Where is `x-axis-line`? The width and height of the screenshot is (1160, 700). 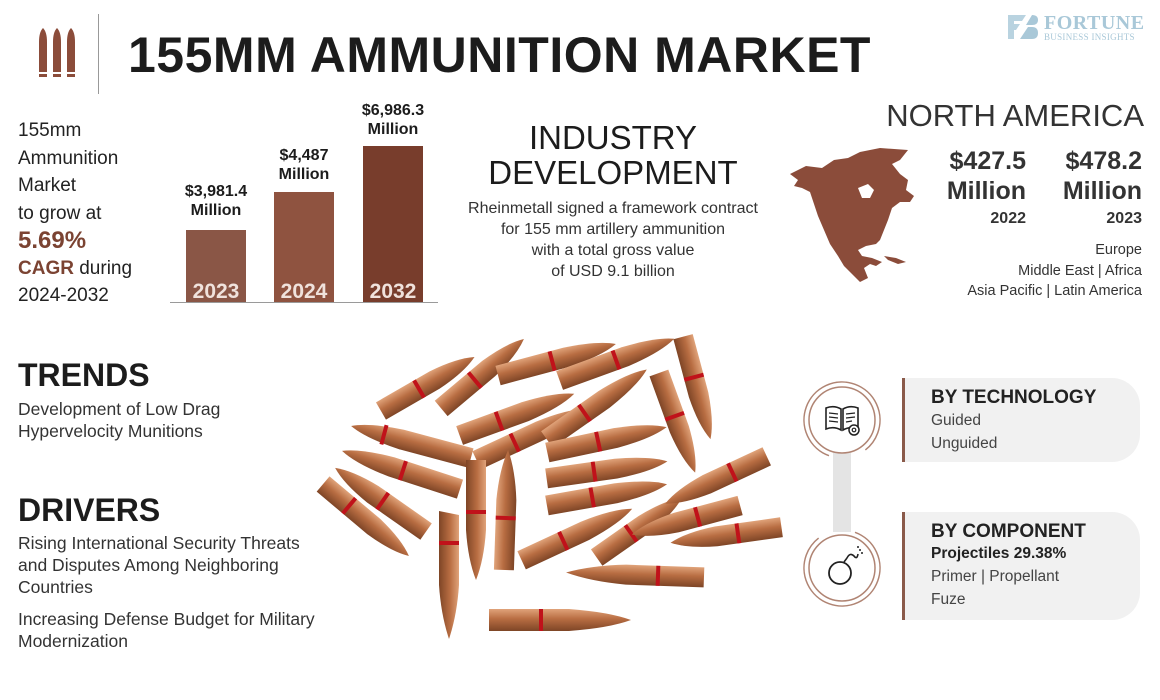
x-axis-line is located at coordinates (304, 302).